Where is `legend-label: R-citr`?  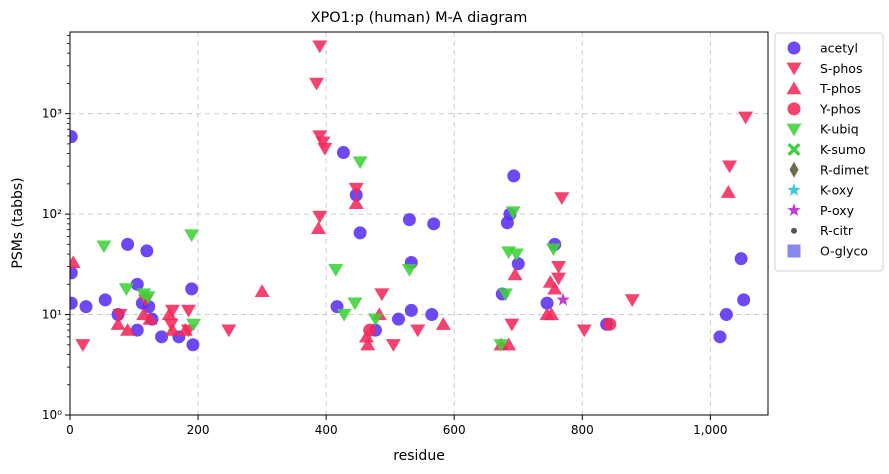
legend-label: R-citr is located at coordinates (837, 230).